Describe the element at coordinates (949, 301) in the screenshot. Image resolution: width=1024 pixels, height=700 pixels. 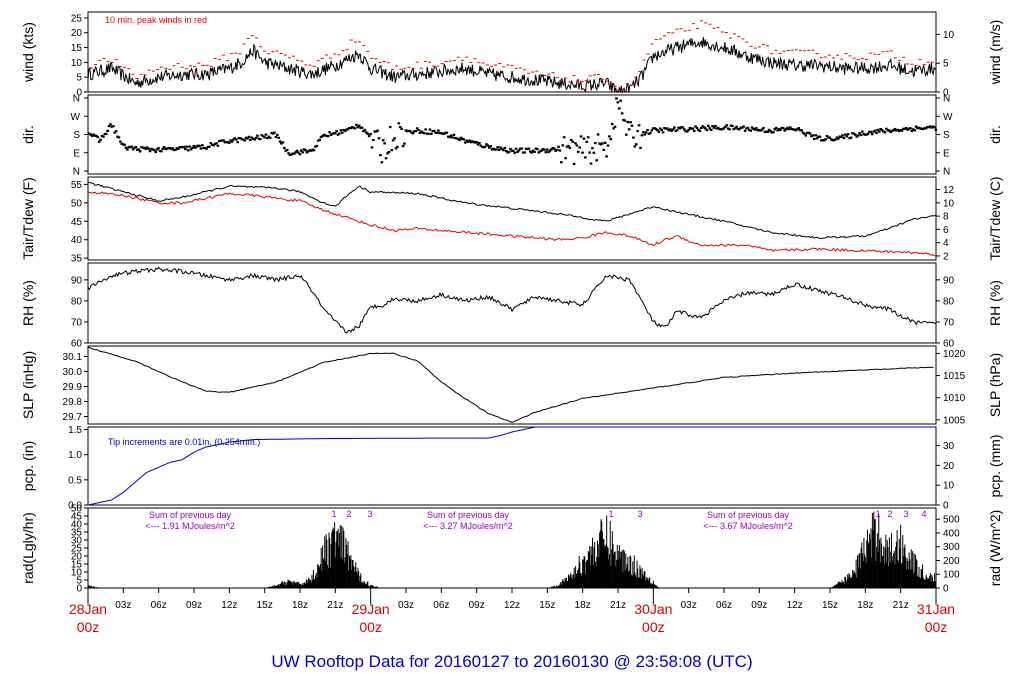
I see `rh-ytick-label-right: 80` at that location.